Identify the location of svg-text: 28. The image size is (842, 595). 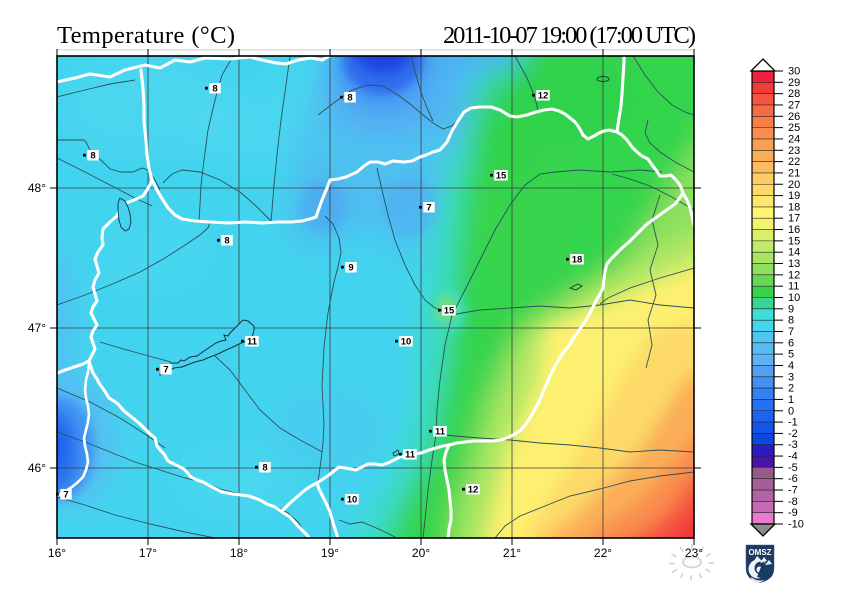
(794, 94).